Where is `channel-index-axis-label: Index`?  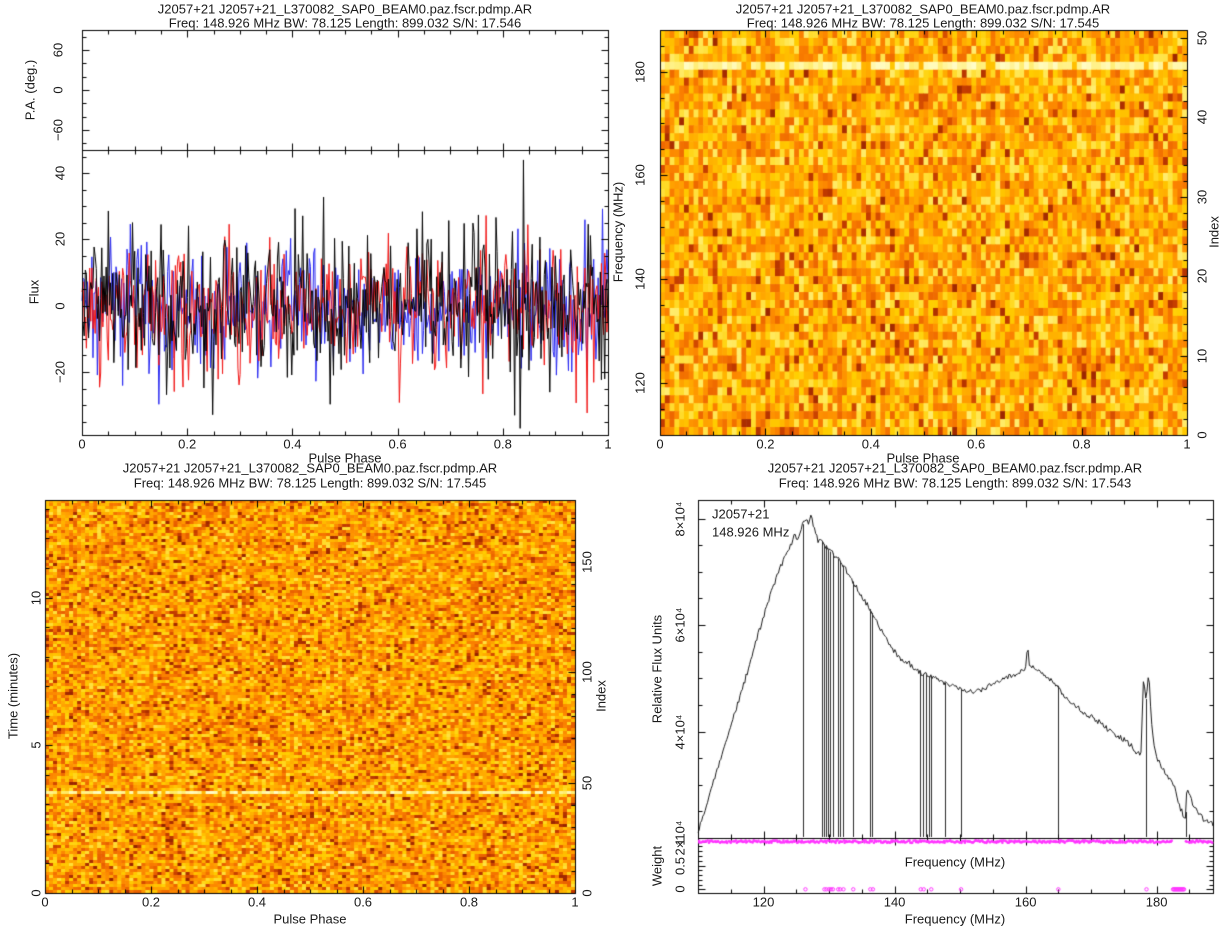
channel-index-axis-label: Index is located at coordinates (1214, 232).